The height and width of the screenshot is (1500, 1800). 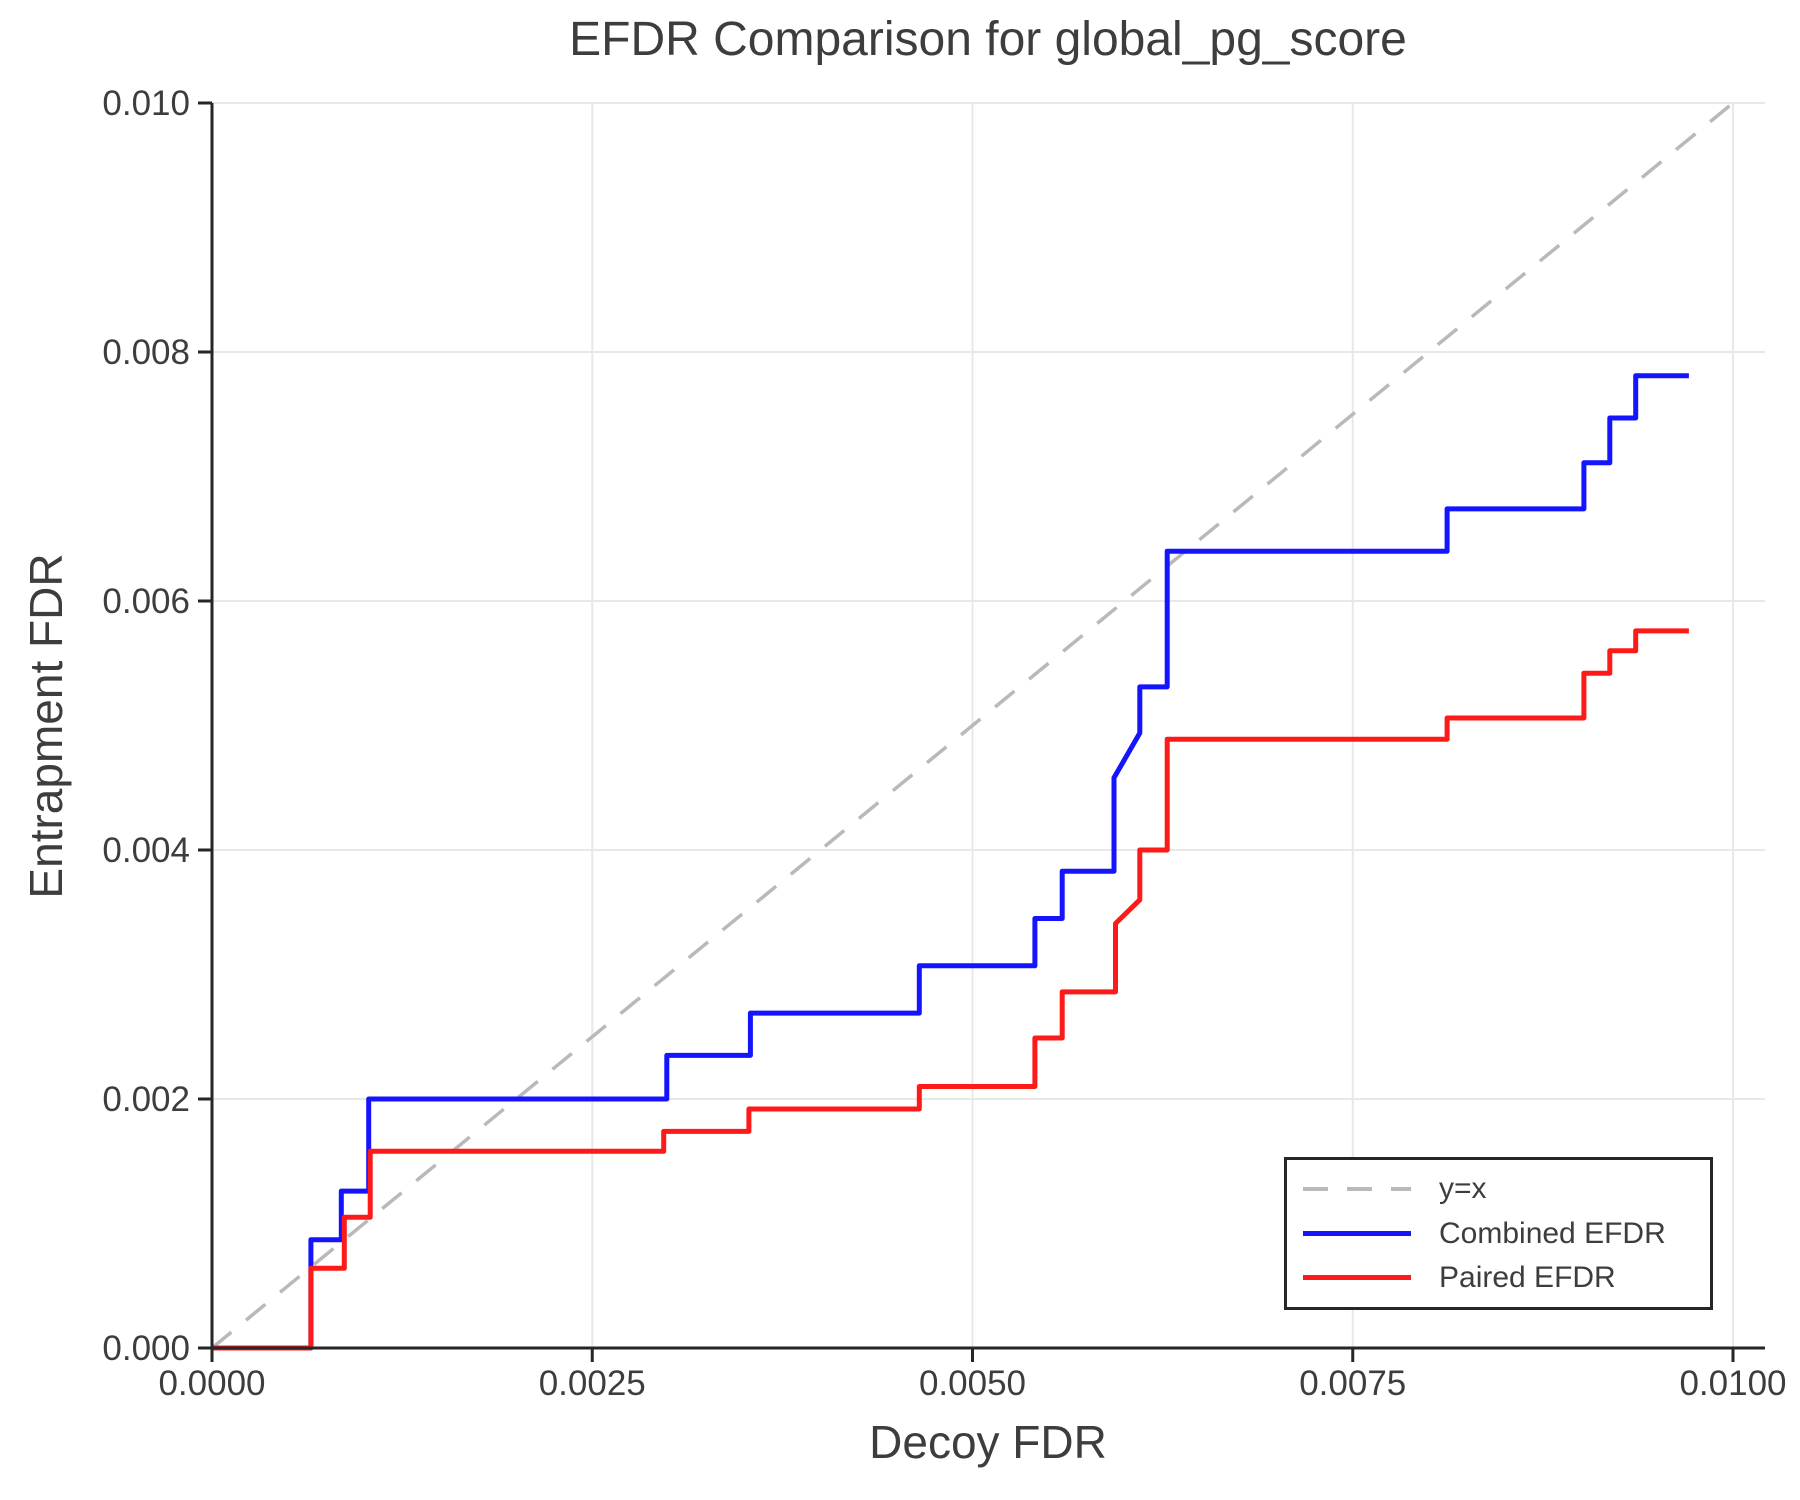 I want to click on legend-label: Combined EFDR, so click(x=1552, y=1233).